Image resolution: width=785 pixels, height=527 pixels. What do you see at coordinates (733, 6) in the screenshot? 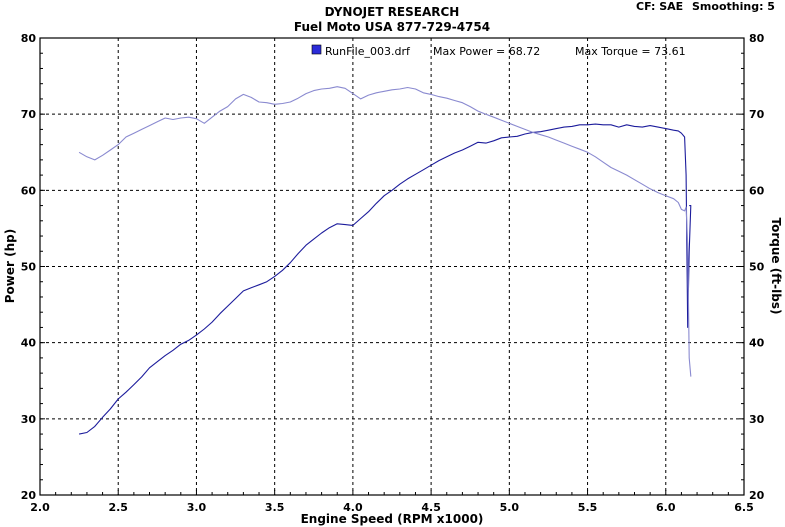
I see `smoothing-label: Smoothing: 5` at bounding box center [733, 6].